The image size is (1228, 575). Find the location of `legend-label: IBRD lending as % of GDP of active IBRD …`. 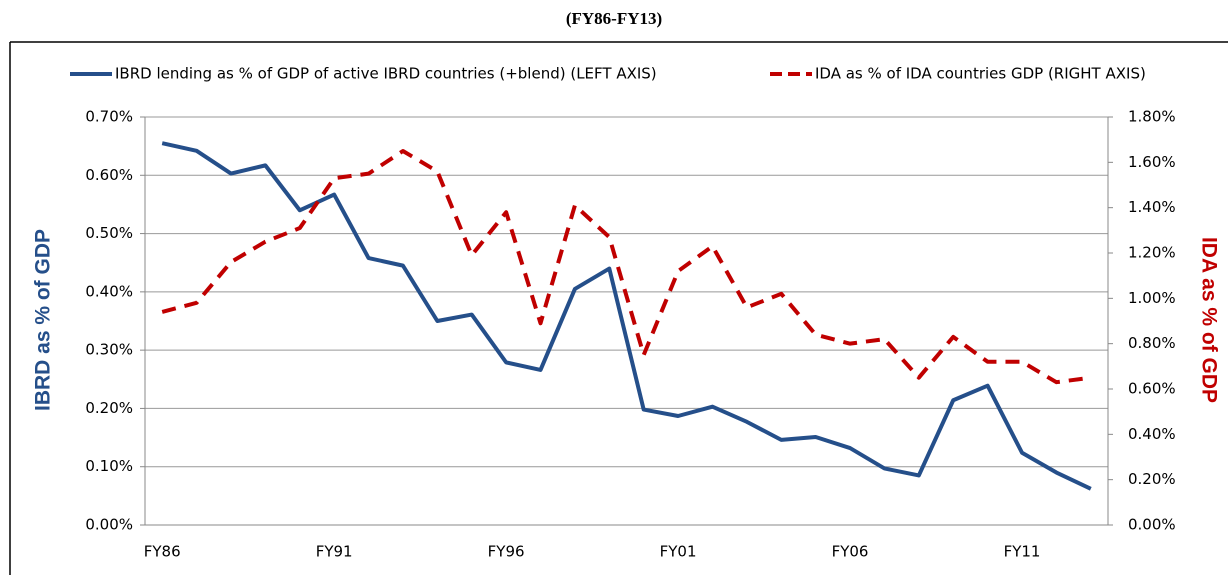

legend-label: IBRD lending as % of GDP of active IBRD … is located at coordinates (386, 74).